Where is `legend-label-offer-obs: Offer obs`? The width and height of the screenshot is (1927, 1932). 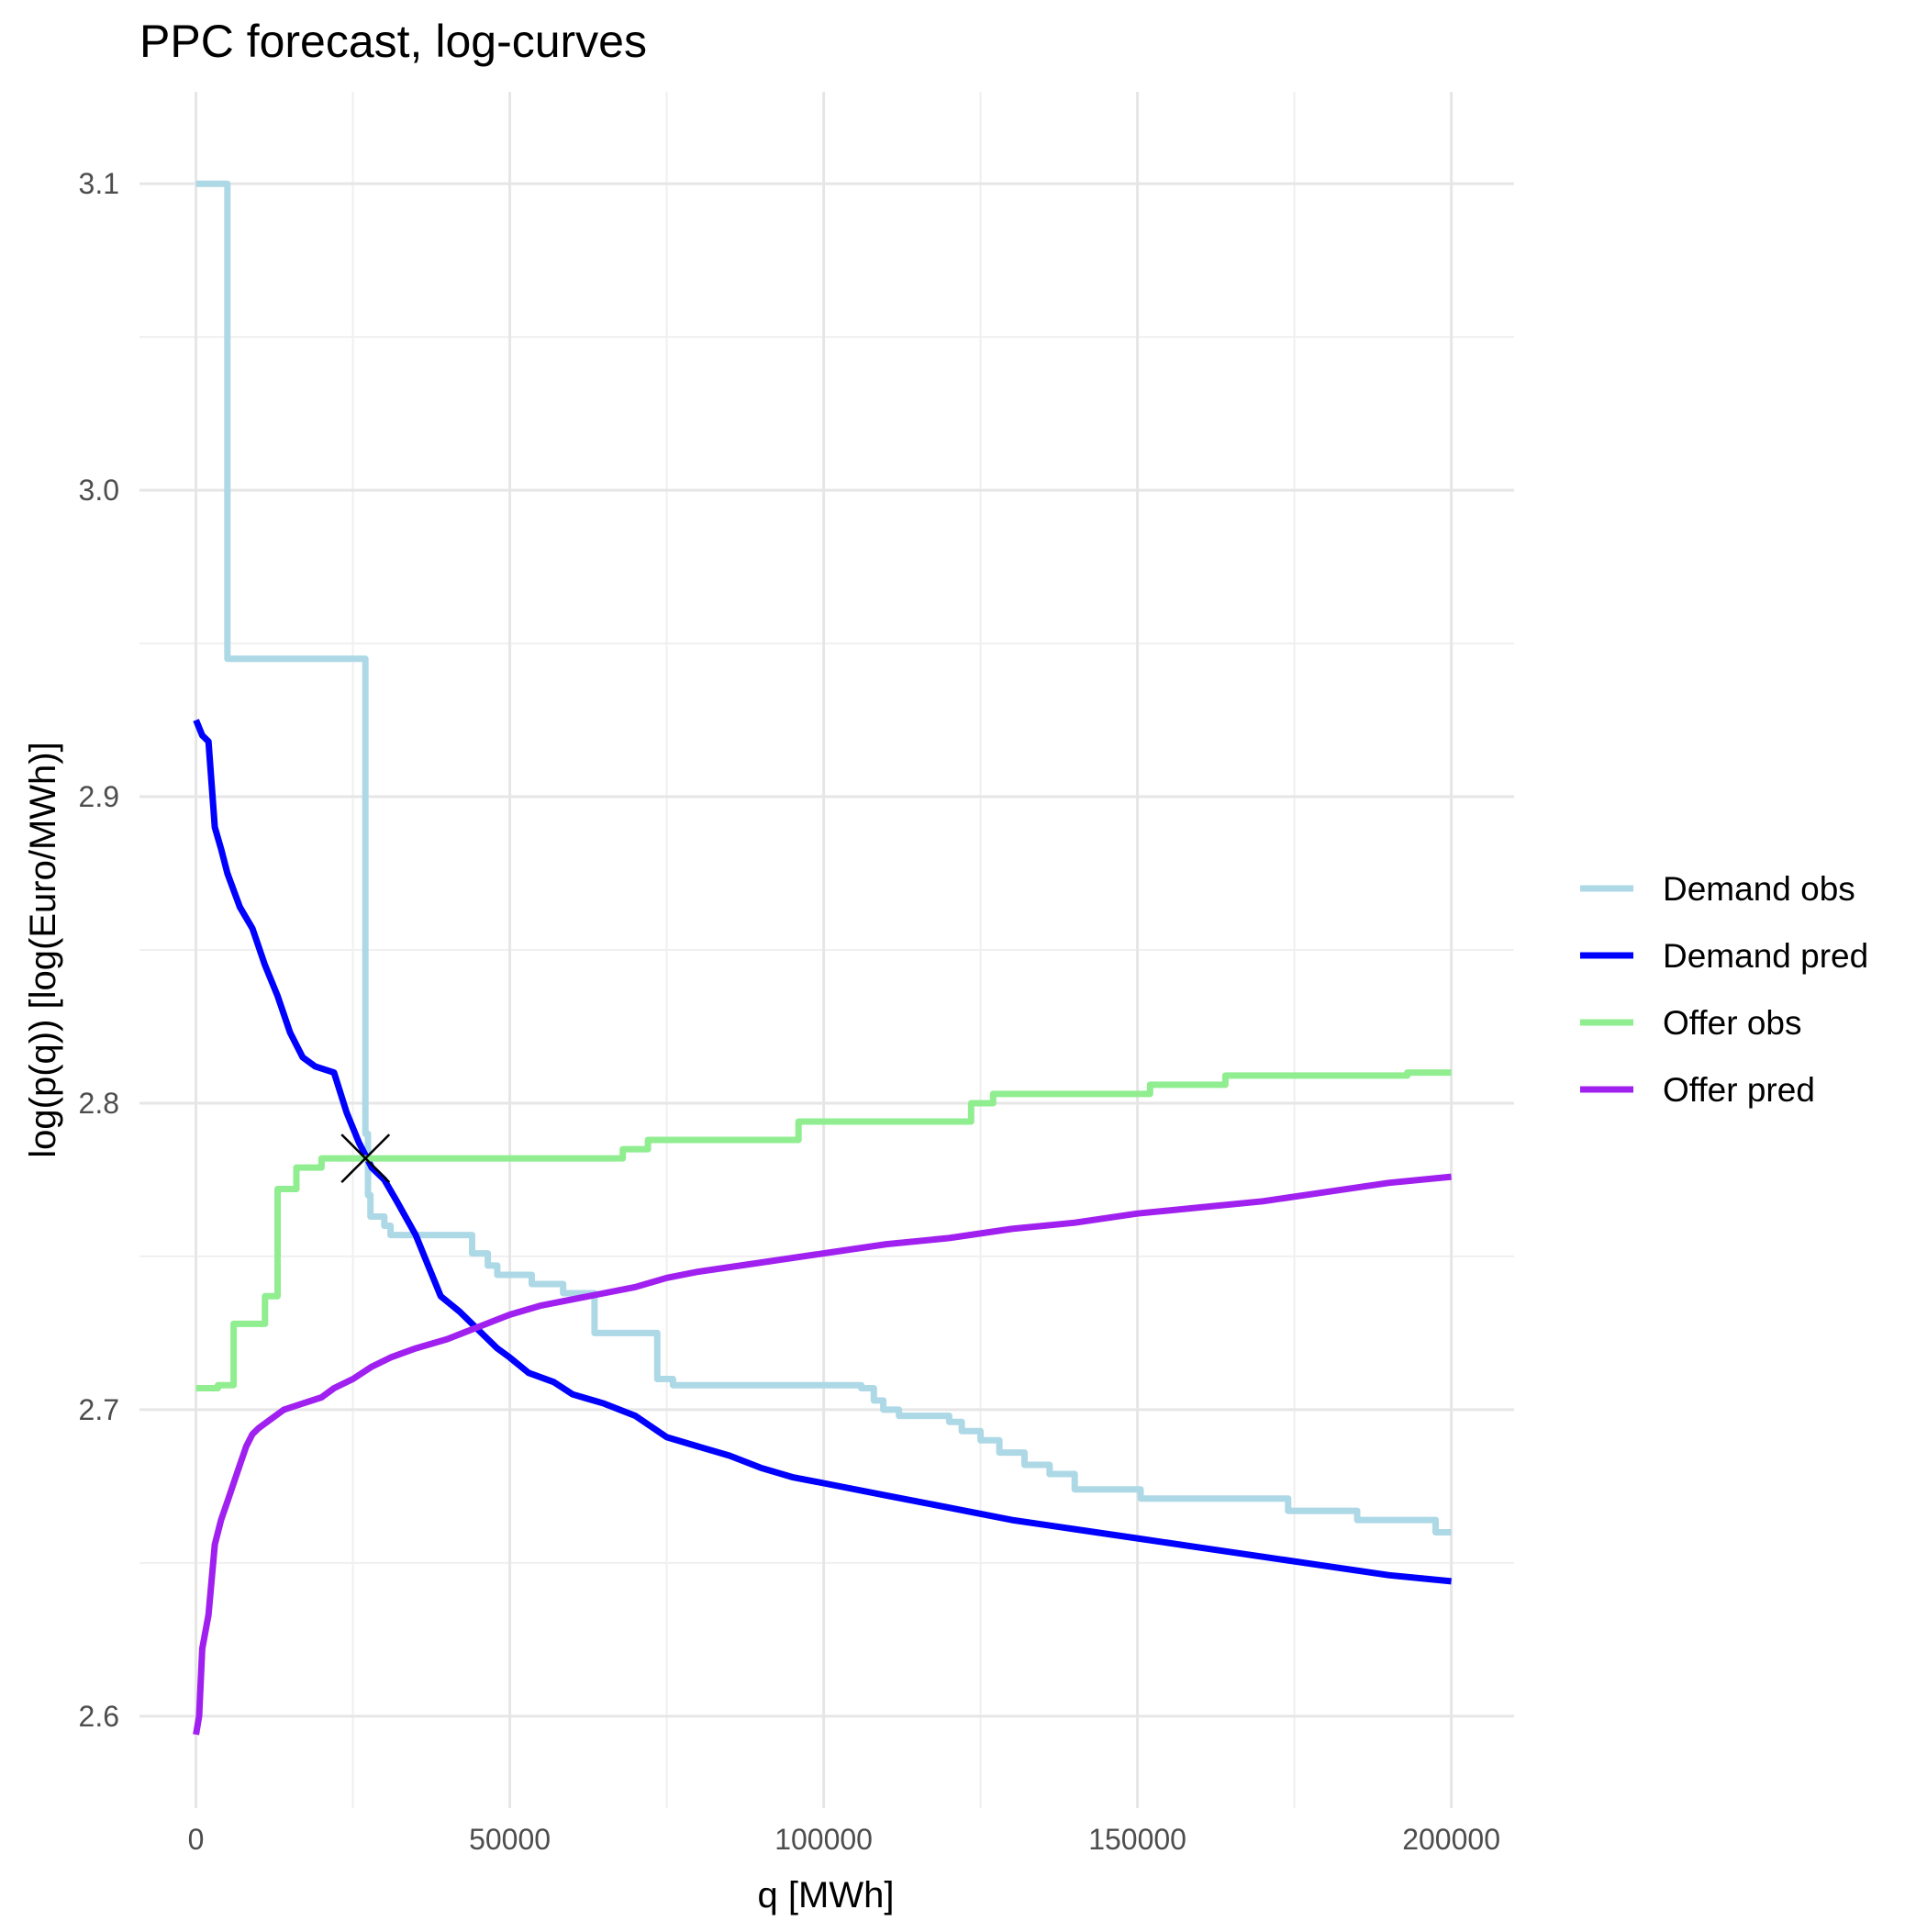
legend-label-offer-obs: Offer obs is located at coordinates (1732, 1023).